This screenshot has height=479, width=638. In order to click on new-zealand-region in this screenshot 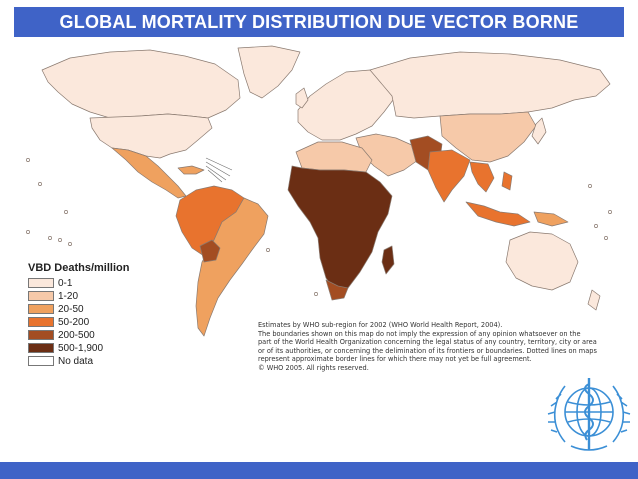, I will do `click(594, 300)`.